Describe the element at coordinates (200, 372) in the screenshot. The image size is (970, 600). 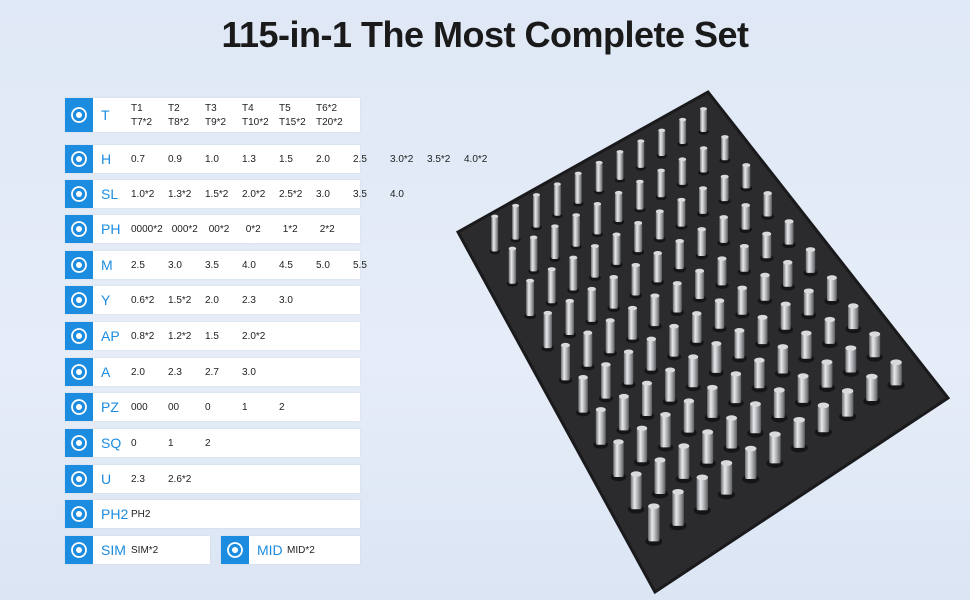
I see `sizes: 2.0 2.3 2.7 3.0` at that location.